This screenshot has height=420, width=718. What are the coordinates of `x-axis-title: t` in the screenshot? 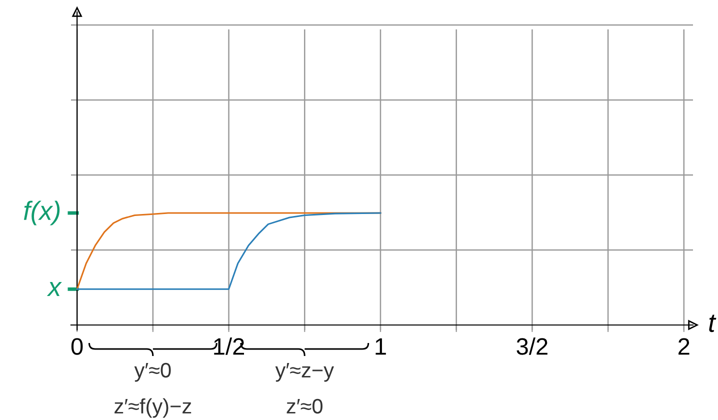 It's located at (712, 323).